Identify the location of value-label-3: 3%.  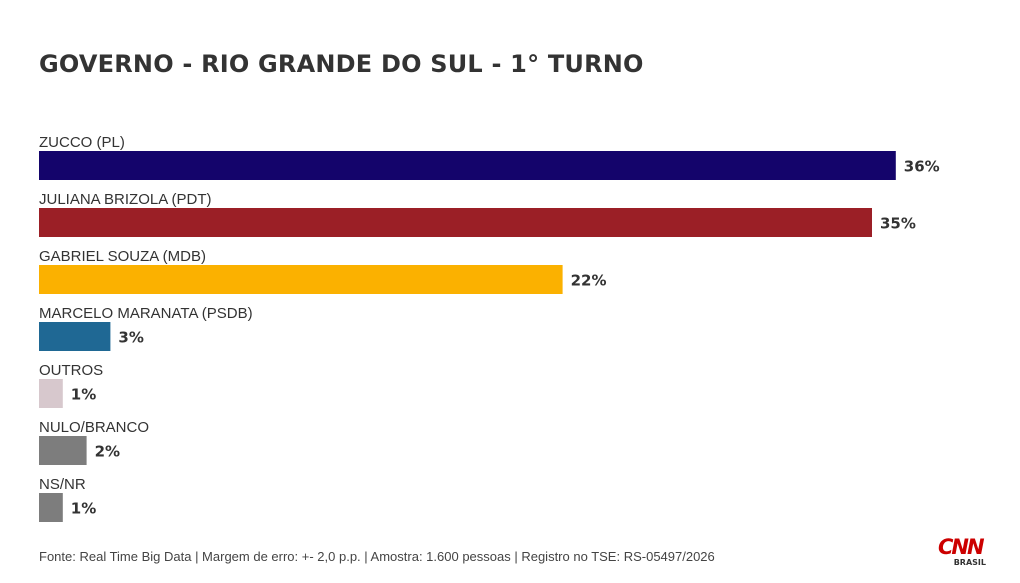
(130, 338).